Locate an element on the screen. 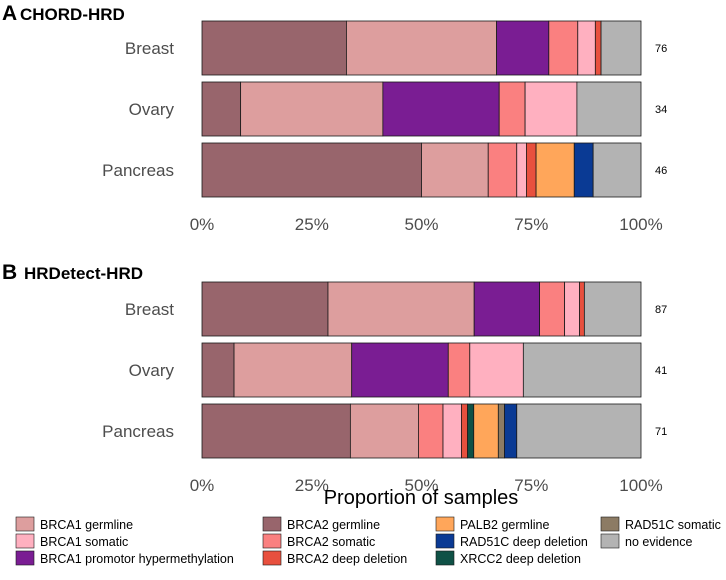  legend-label-brca1_som: BRCA1 somatic is located at coordinates (84, 542).